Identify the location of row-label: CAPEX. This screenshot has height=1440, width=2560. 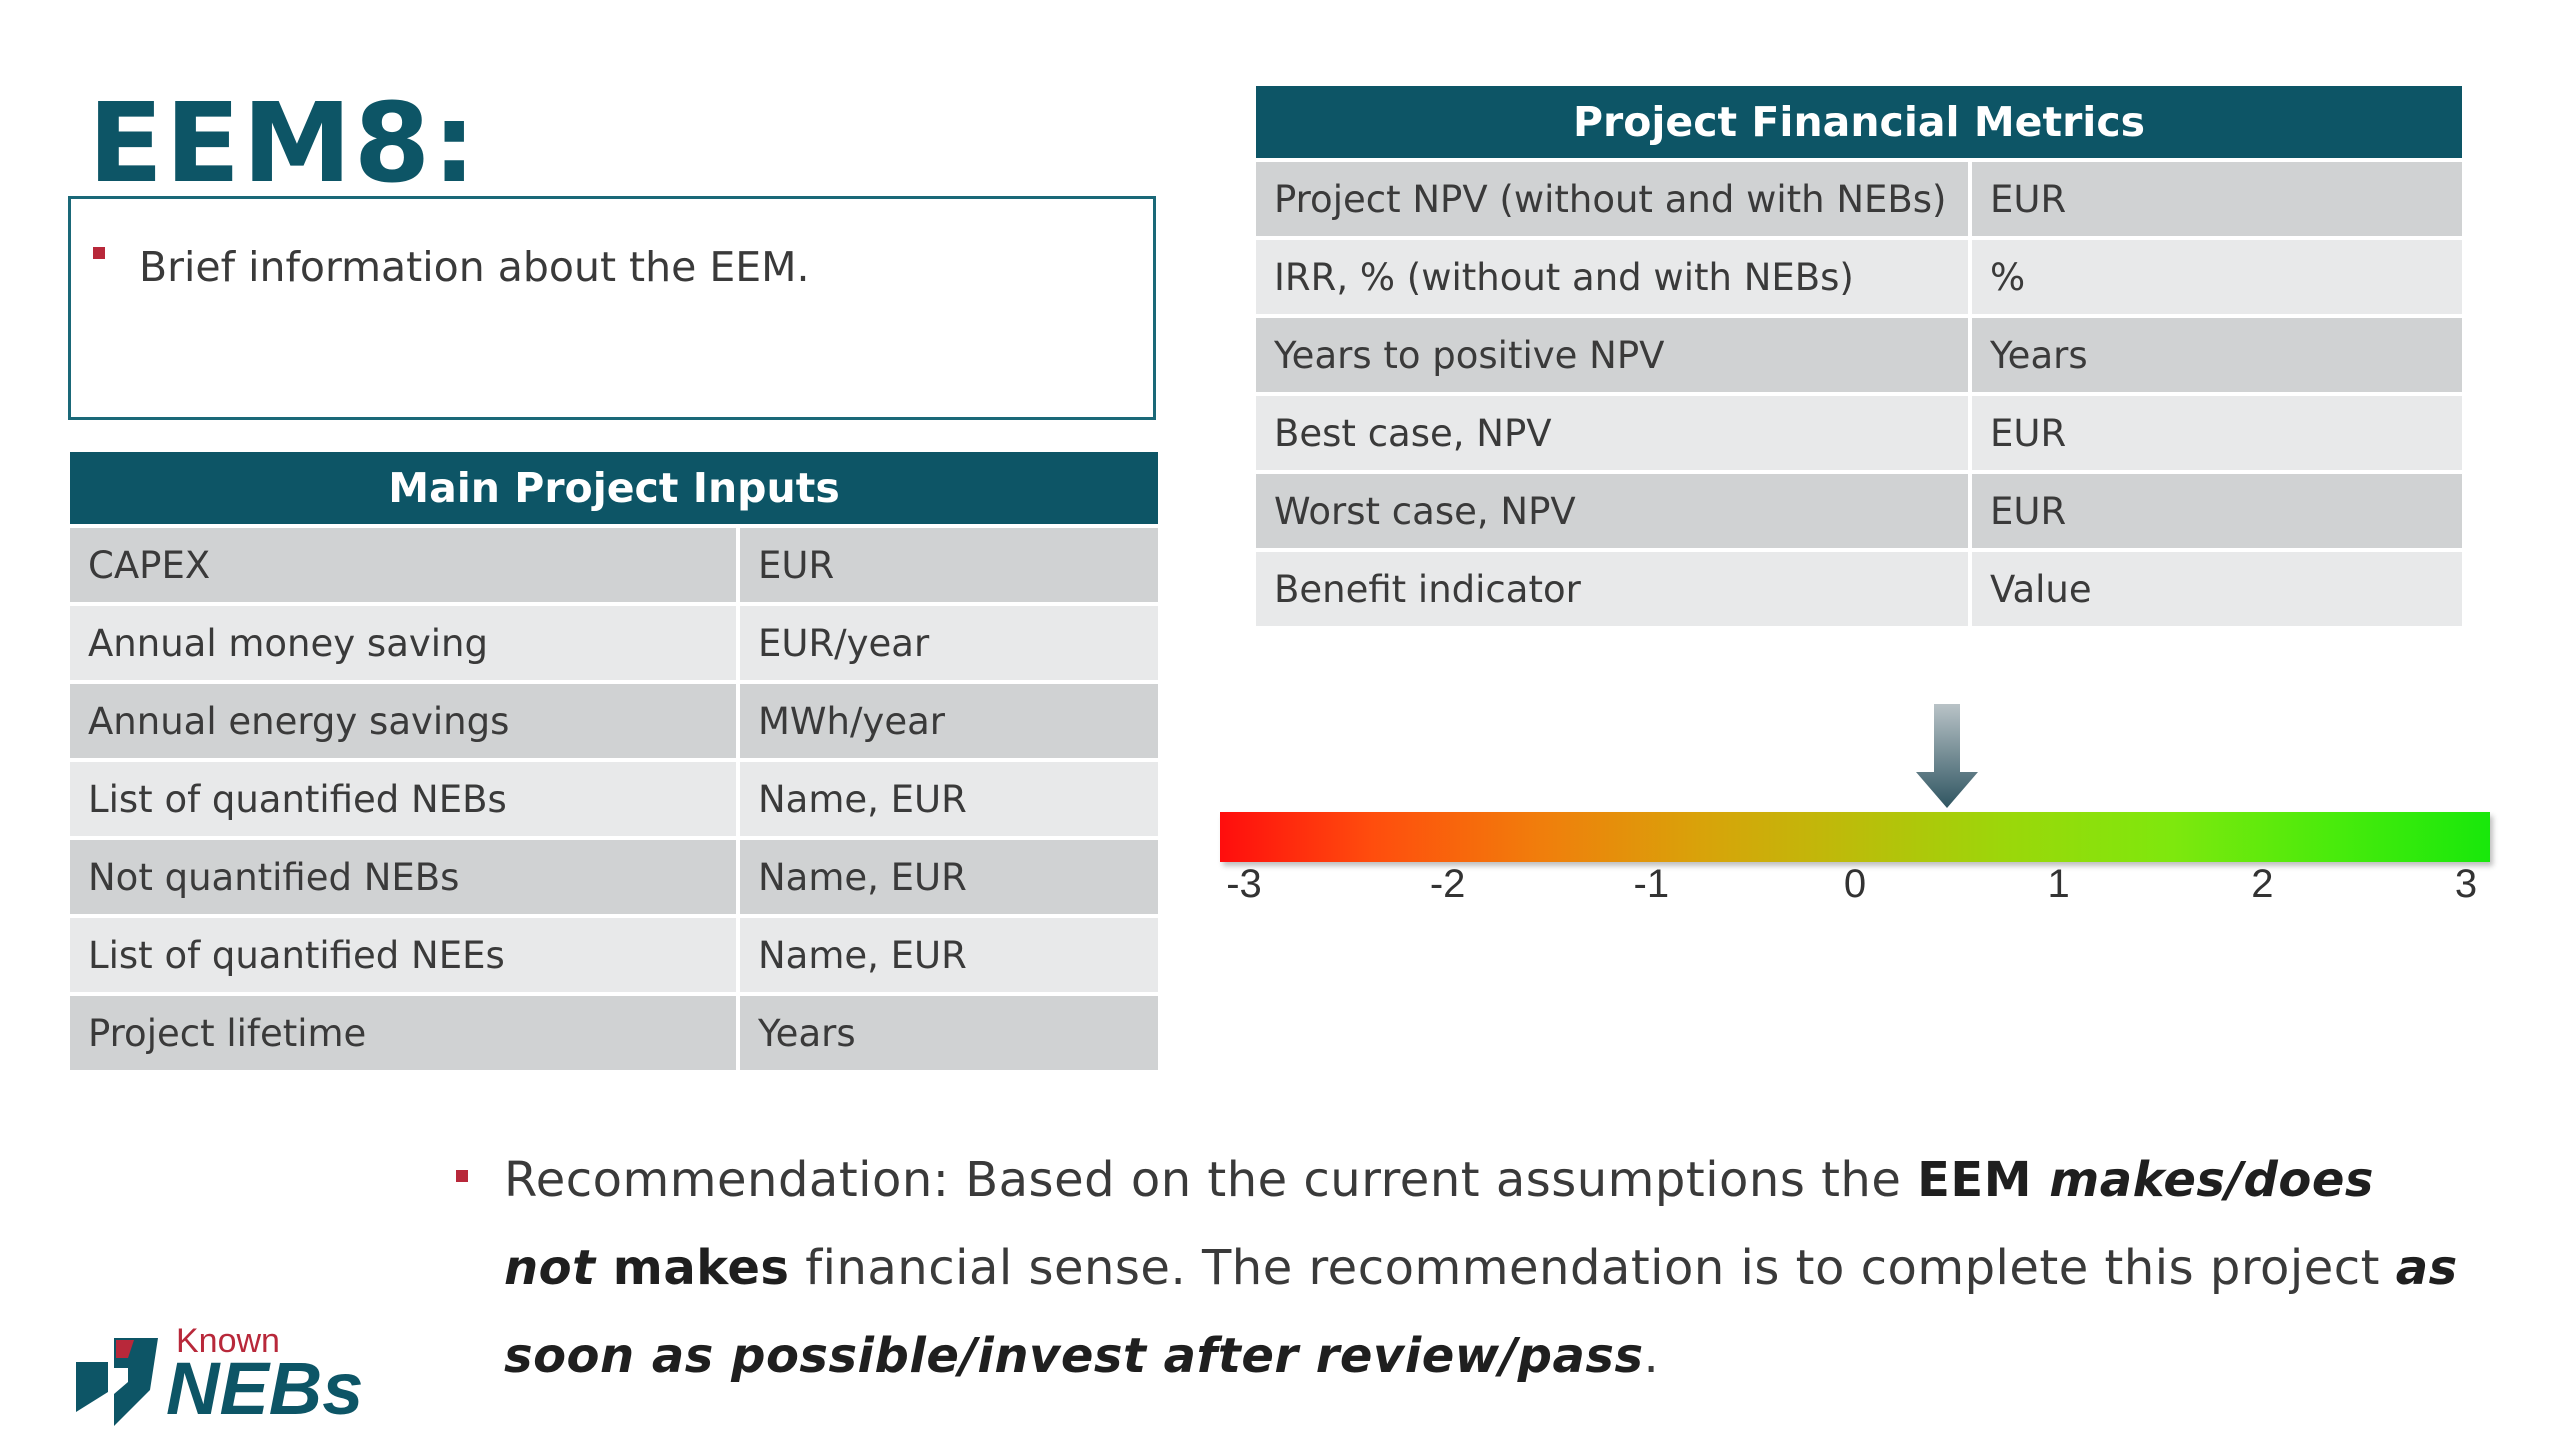
(405, 565).